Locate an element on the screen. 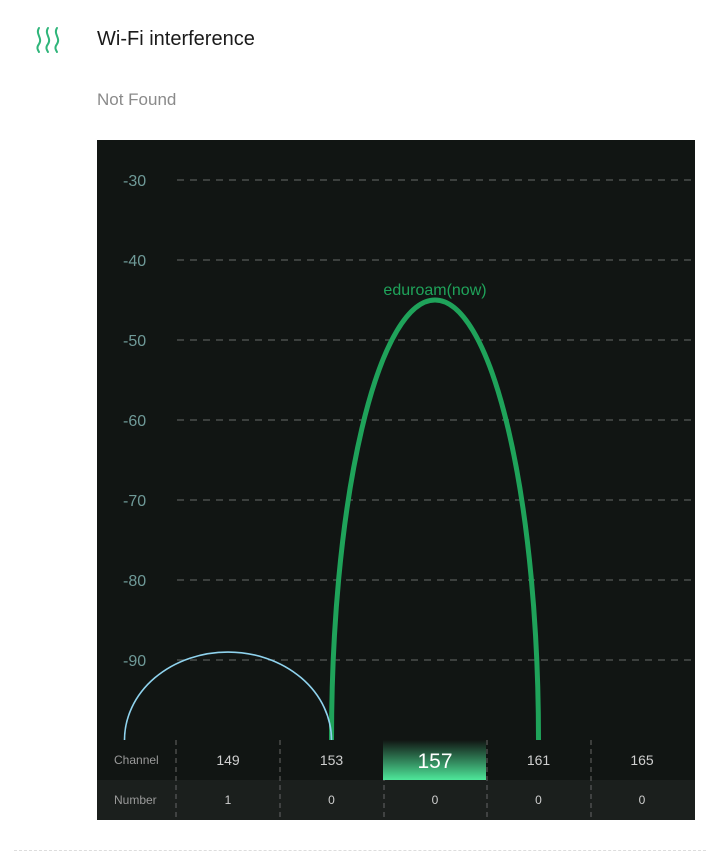 This screenshot has width=720, height=852. network-label: eduroam(now) is located at coordinates (434, 290).